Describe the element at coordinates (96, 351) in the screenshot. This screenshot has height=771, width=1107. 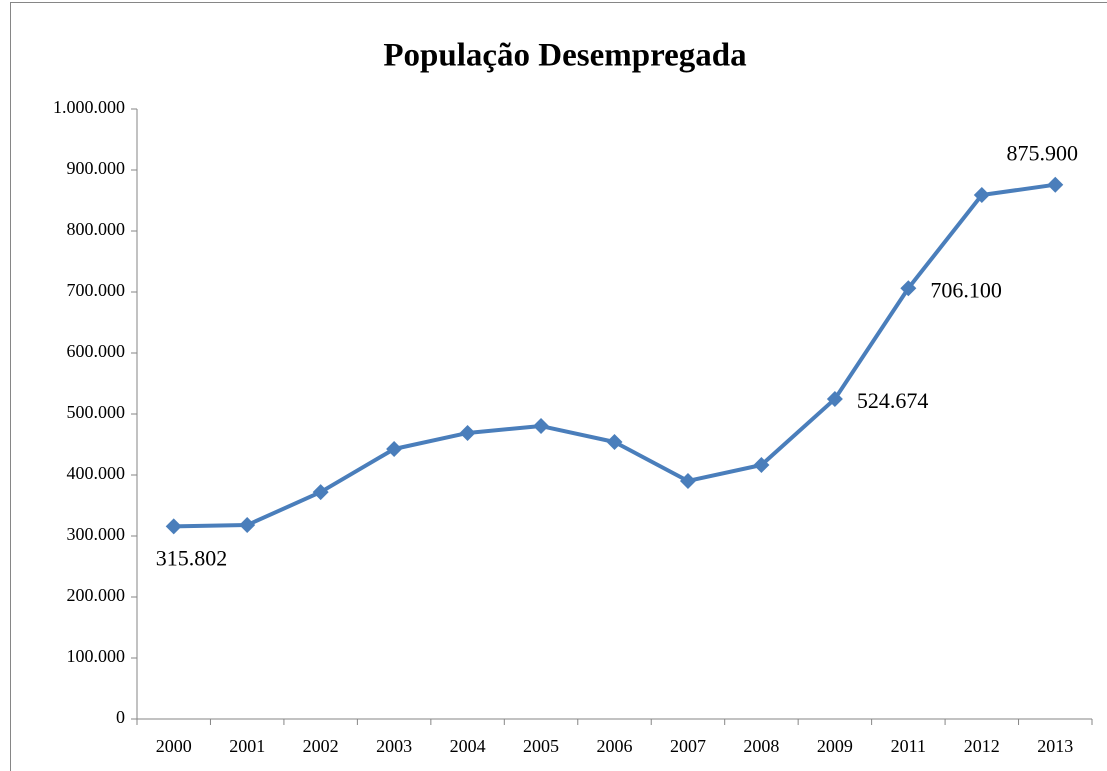
I see `y-tick-label: 600.000` at that location.